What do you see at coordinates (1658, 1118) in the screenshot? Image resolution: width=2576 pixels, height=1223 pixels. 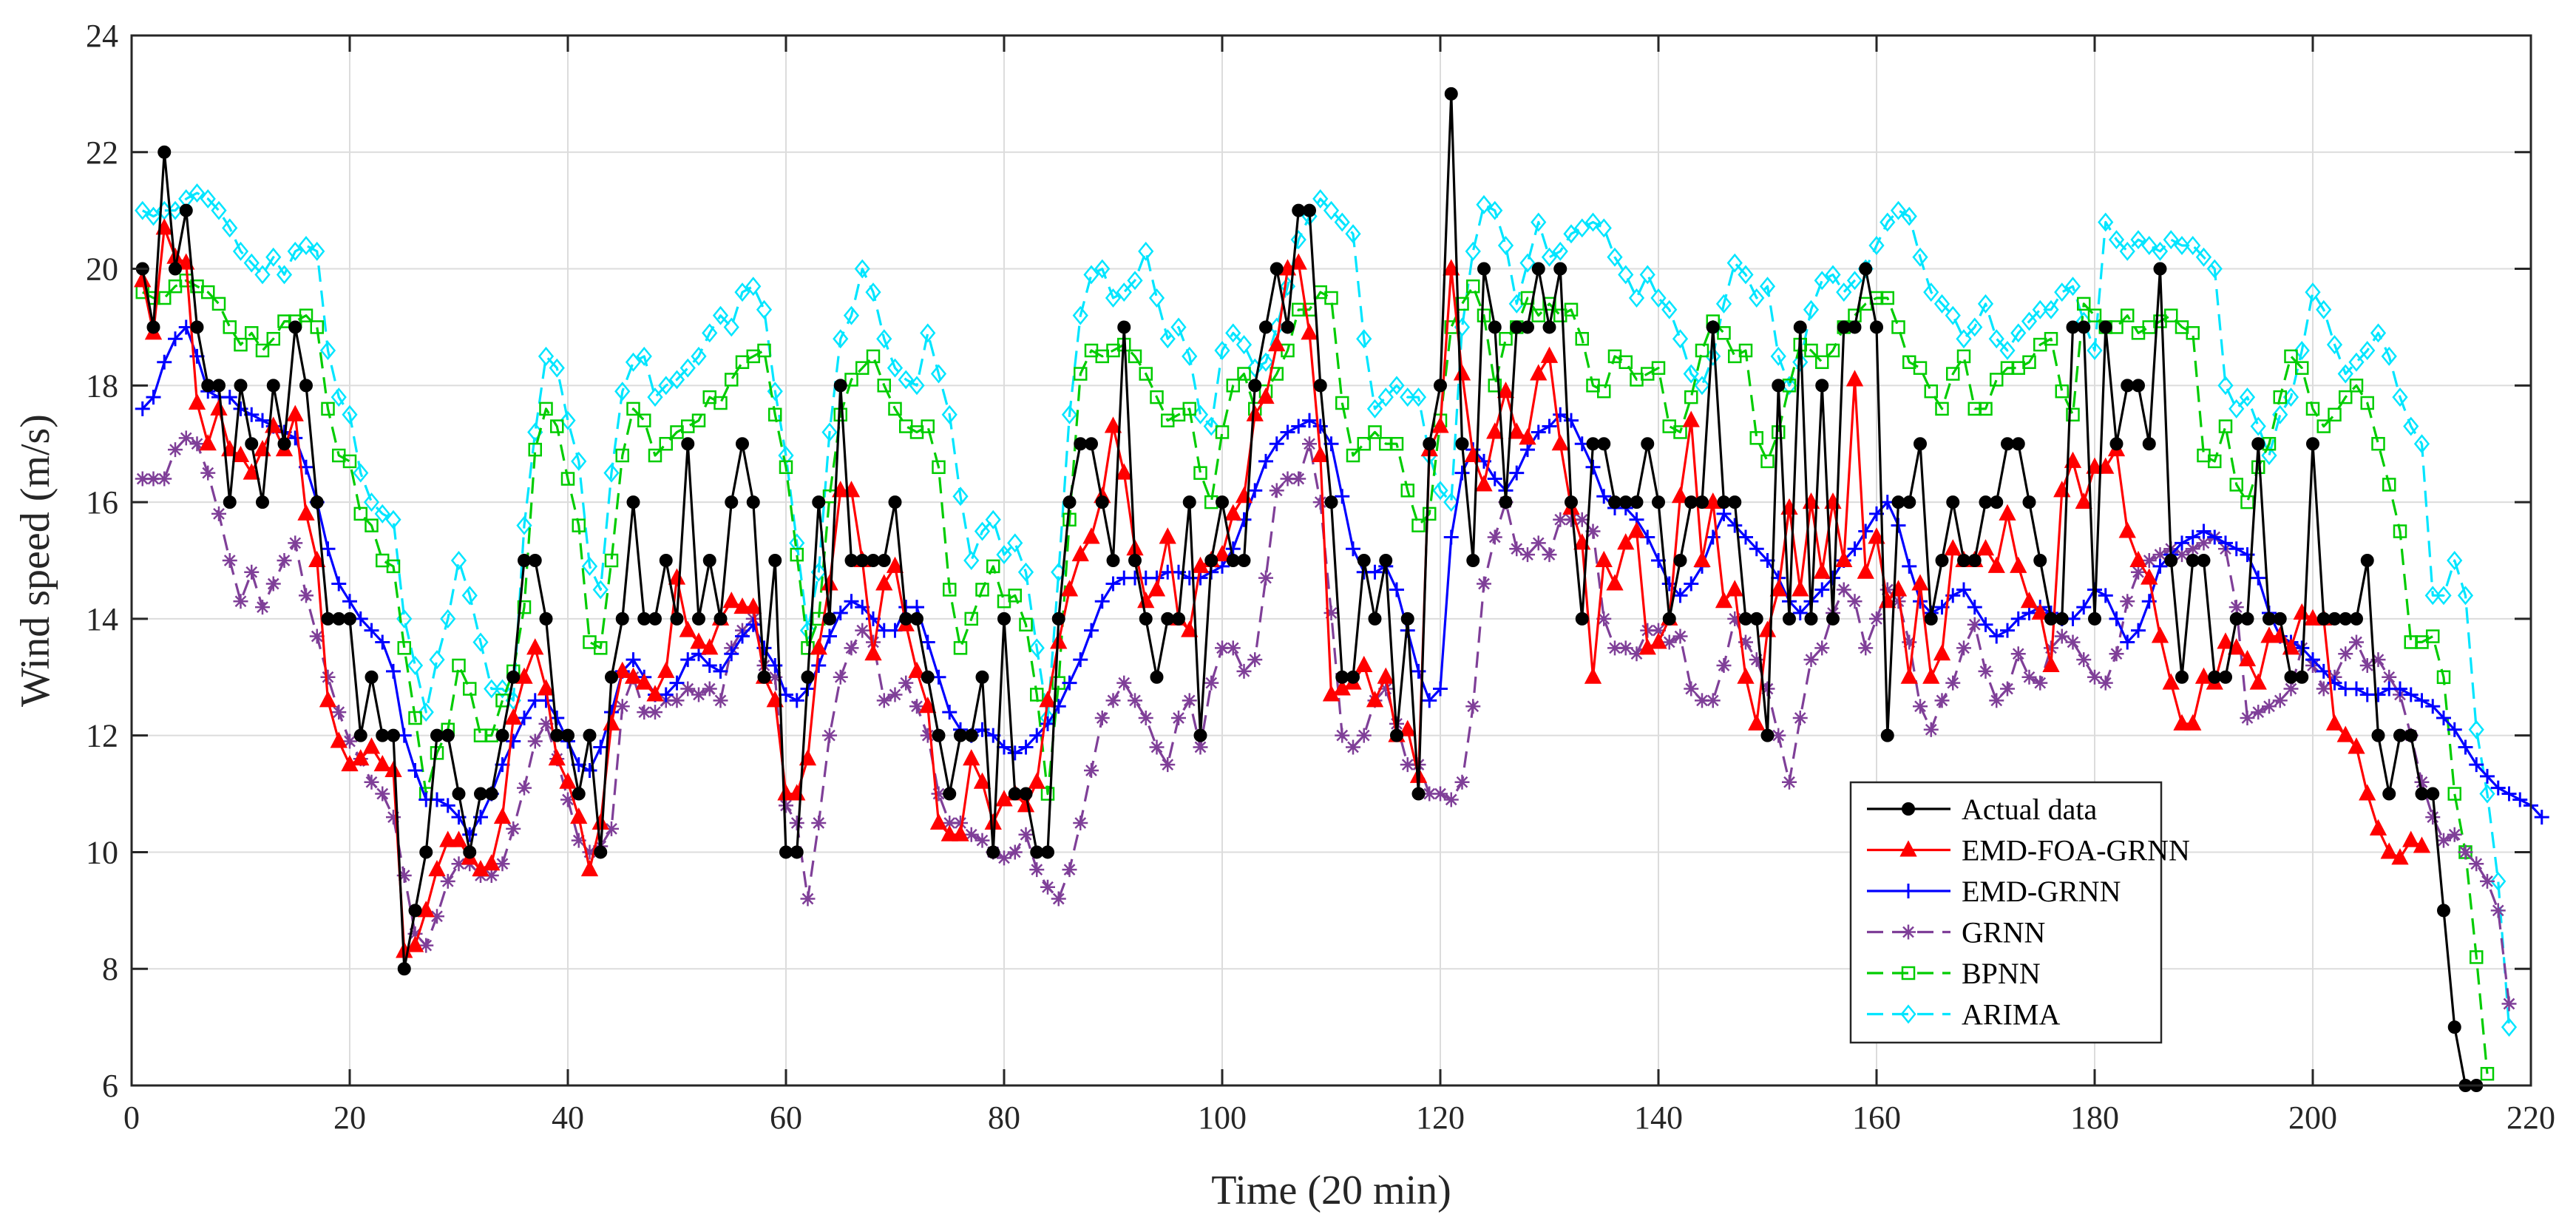 I see `x-tick-label: 140` at bounding box center [1658, 1118].